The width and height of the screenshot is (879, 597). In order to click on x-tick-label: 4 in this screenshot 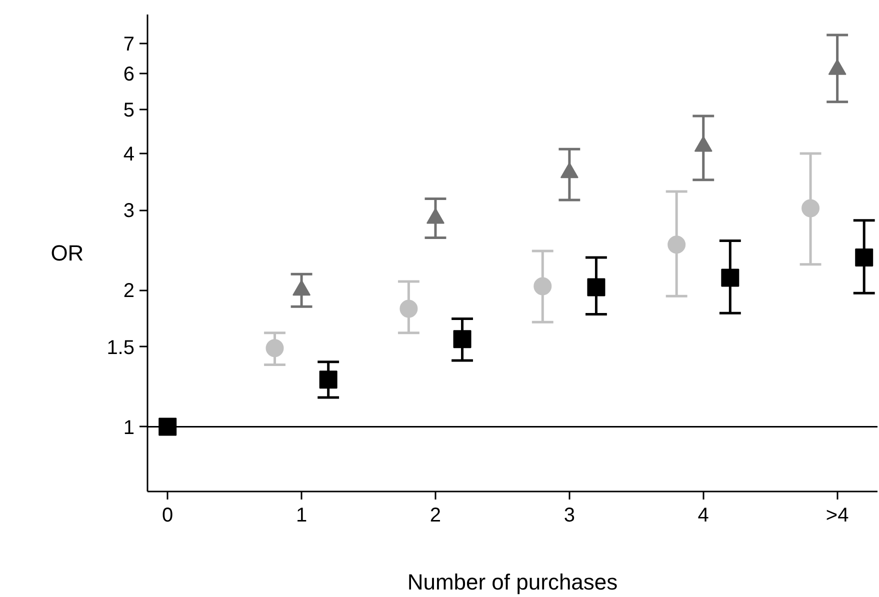, I will do `click(703, 515)`.